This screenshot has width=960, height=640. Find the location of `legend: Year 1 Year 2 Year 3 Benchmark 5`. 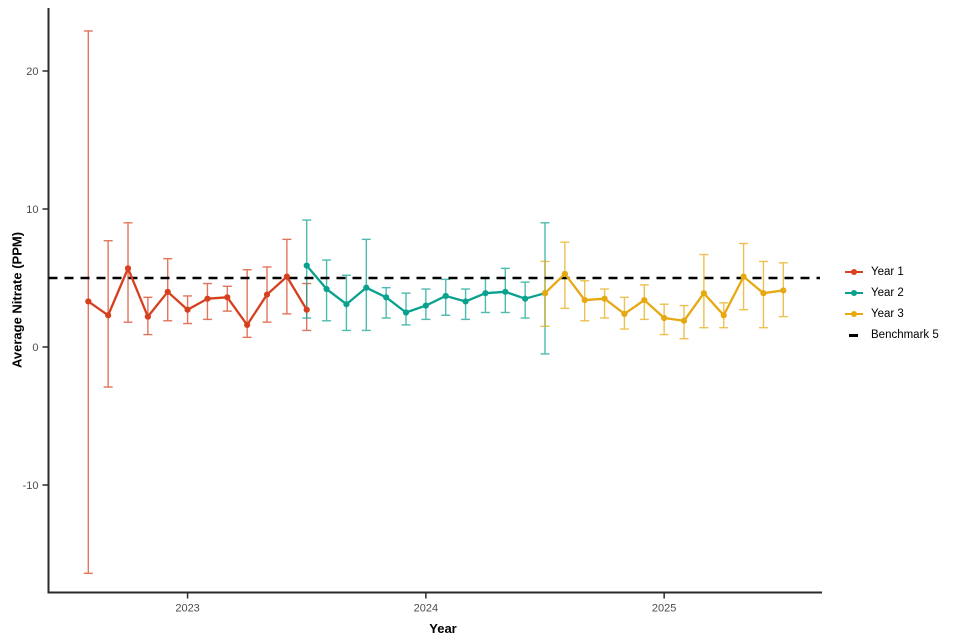

legend: Year 1 Year 2 Year 3 Benchmark 5 is located at coordinates (892, 303).